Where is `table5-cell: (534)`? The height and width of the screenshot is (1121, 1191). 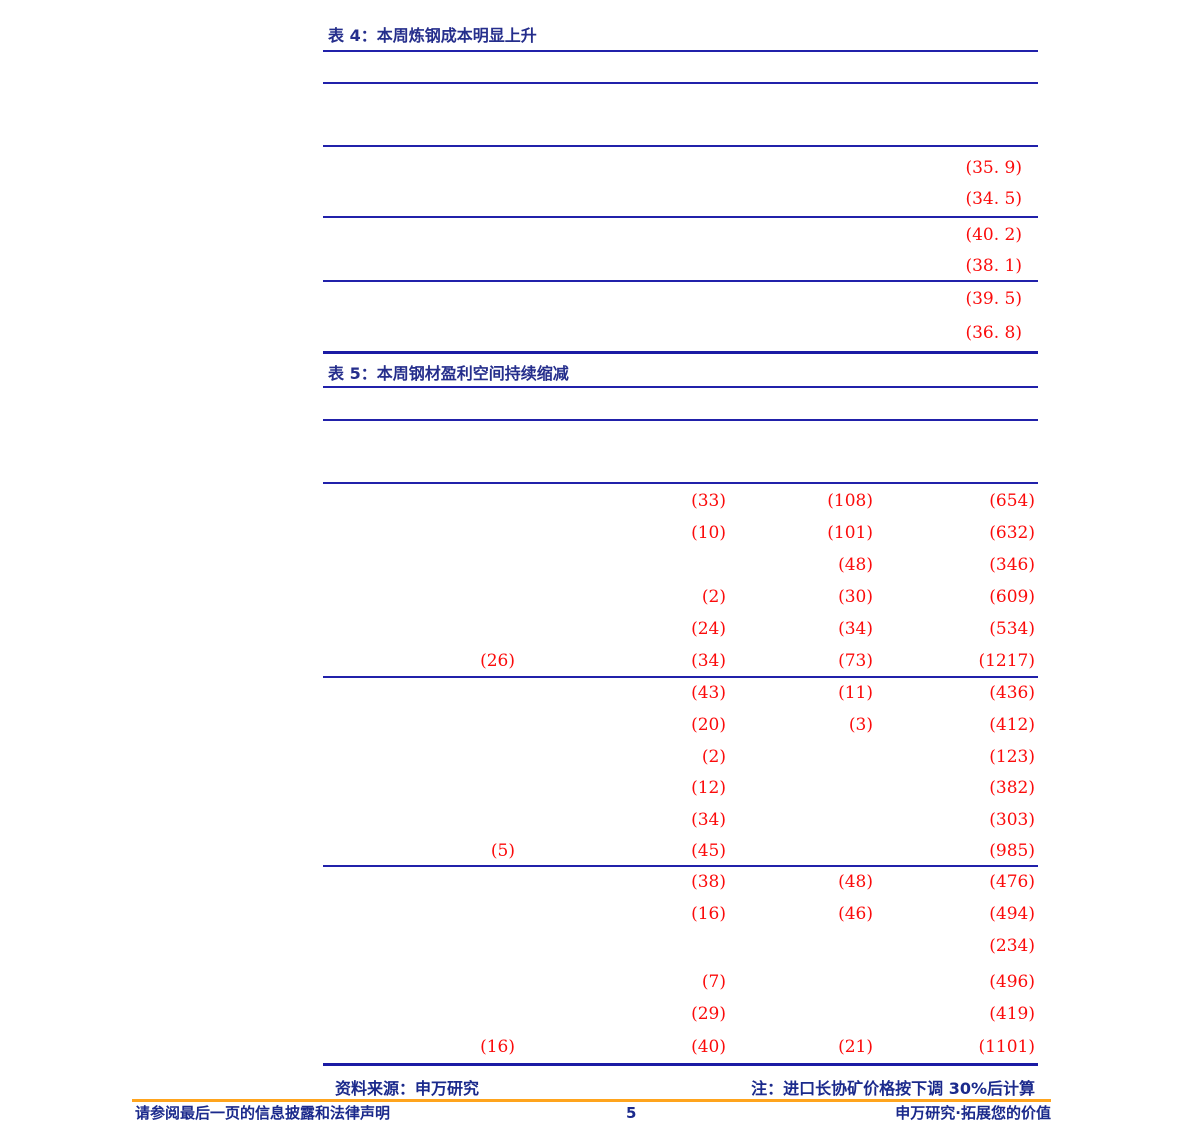 table5-cell: (534) is located at coordinates (1012, 629).